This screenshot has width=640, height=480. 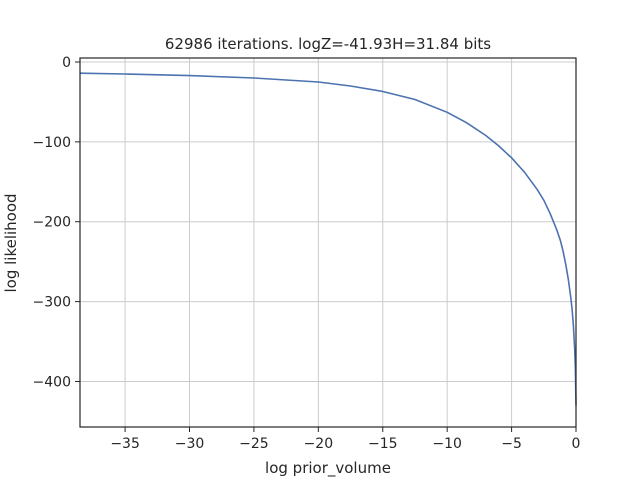 I want to click on x-tick-label: −15, so click(x=383, y=444).